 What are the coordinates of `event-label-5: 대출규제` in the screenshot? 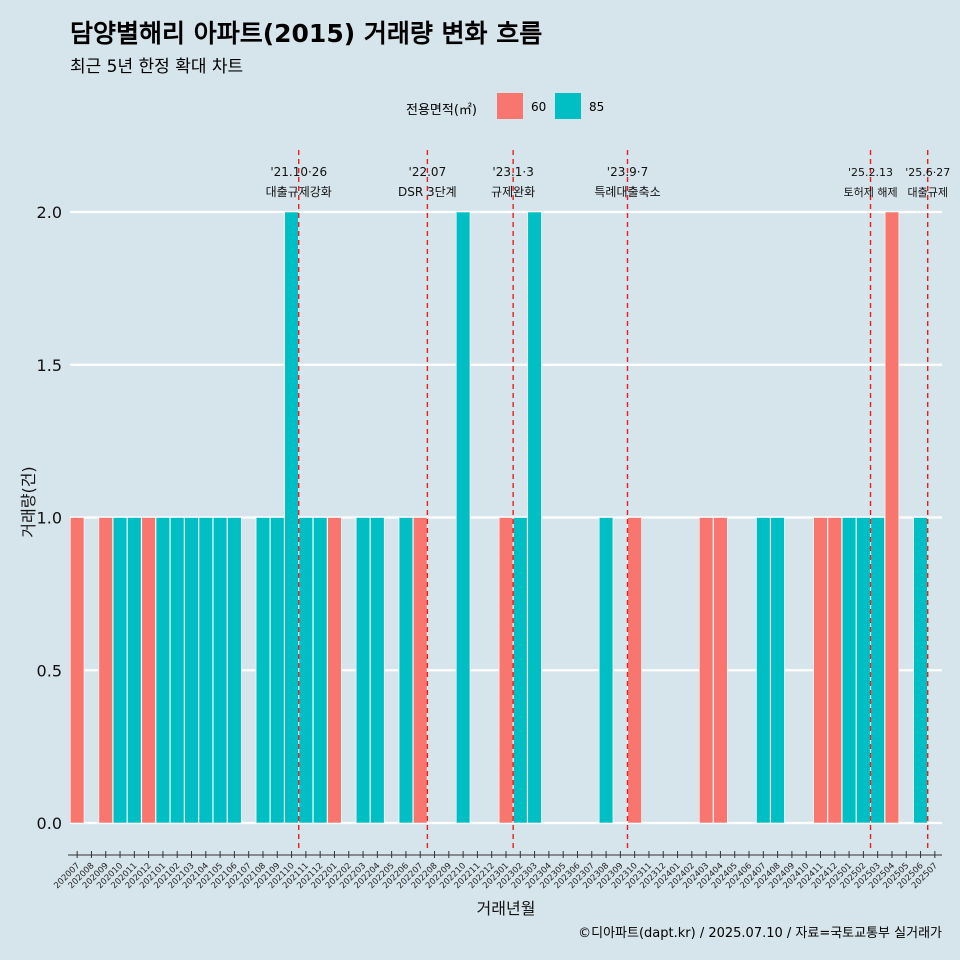 It's located at (927, 192).